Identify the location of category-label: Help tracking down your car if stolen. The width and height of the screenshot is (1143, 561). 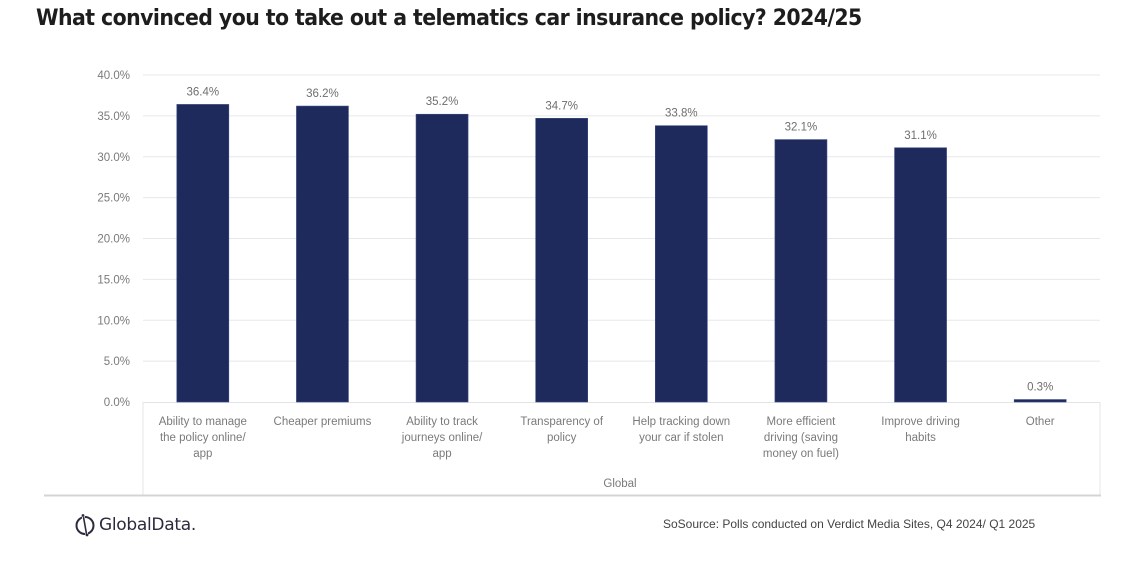
(681, 430).